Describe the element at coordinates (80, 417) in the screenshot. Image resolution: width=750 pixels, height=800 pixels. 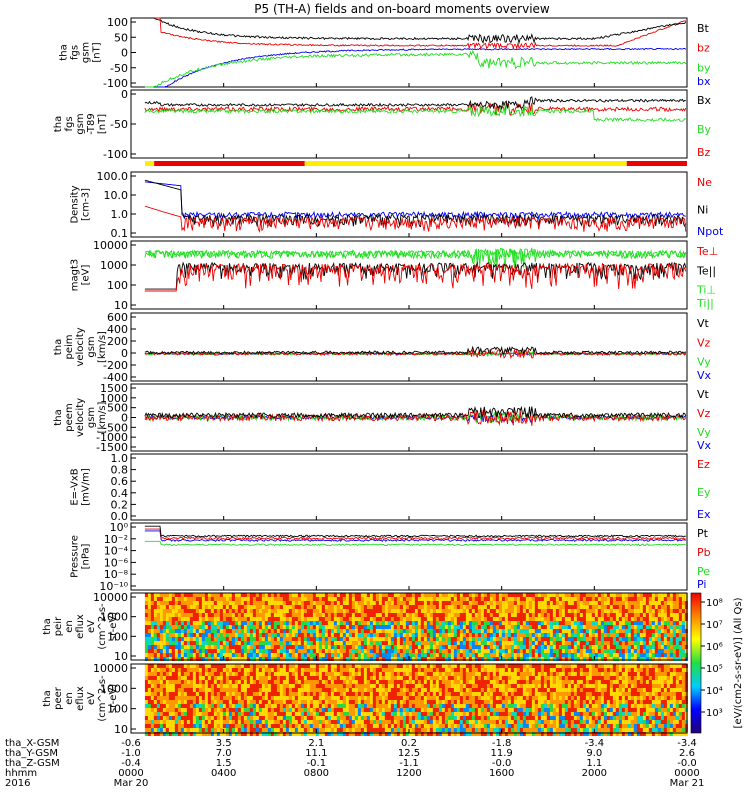
I see `y-axis-label: thapeemvelocitygsm[km/s]` at that location.